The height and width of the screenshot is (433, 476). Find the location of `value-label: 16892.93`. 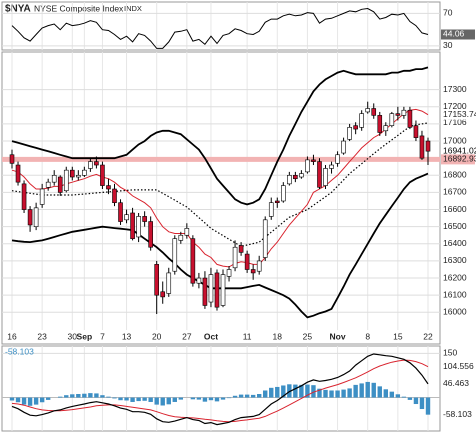

value-label: 16892.93 is located at coordinates (459, 159).